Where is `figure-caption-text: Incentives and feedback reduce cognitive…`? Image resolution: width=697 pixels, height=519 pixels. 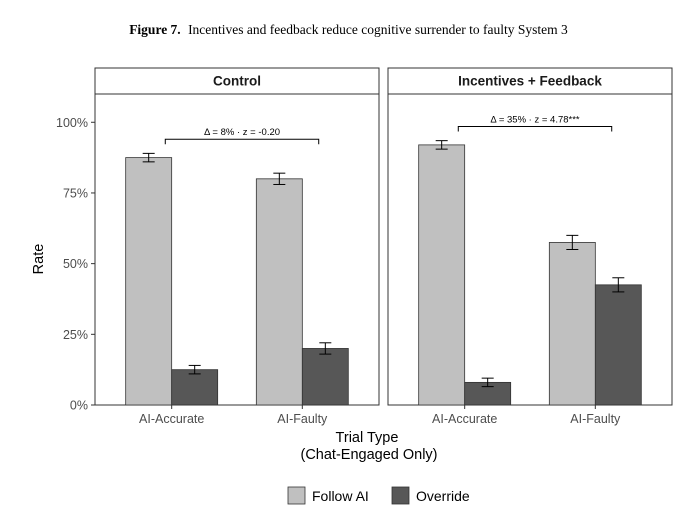 figure-caption-text: Incentives and feedback reduce cognitive… is located at coordinates (378, 29).